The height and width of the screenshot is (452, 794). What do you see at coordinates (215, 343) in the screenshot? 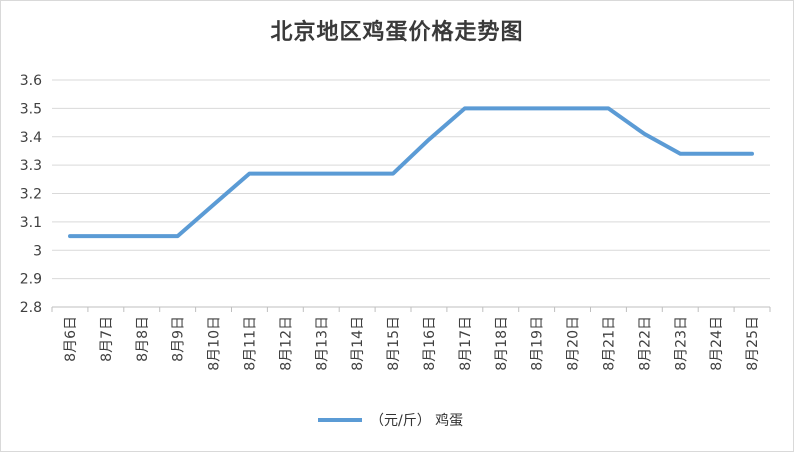
I see `x-tick-label: 8月10日` at bounding box center [215, 343].